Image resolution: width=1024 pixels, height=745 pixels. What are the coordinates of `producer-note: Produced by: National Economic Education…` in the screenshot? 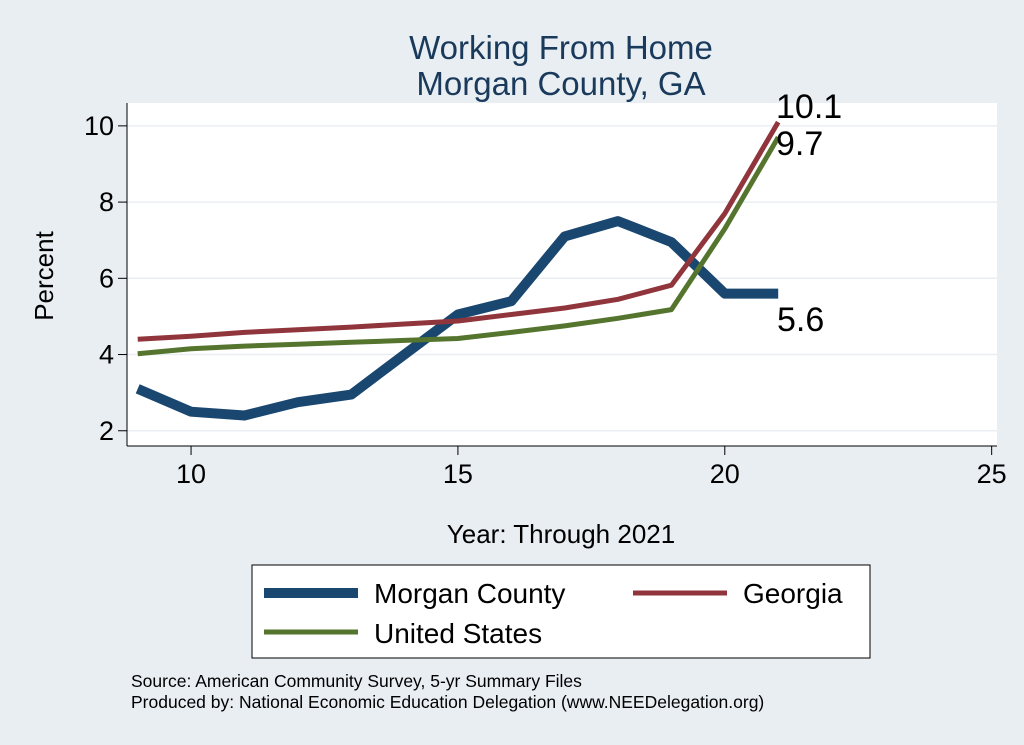 It's located at (447, 702).